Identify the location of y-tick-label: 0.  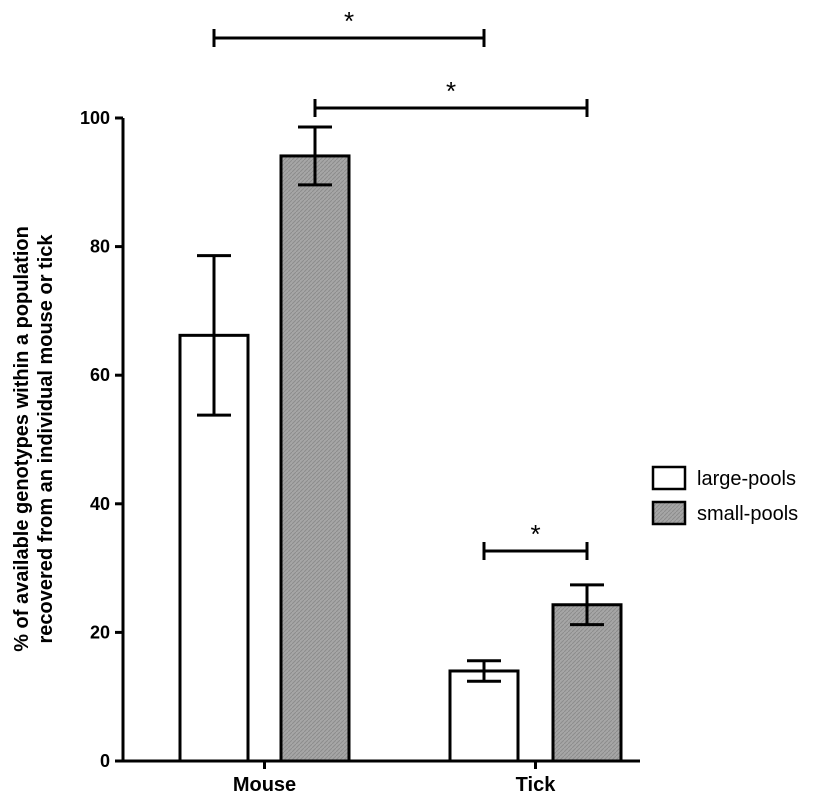
(105, 761).